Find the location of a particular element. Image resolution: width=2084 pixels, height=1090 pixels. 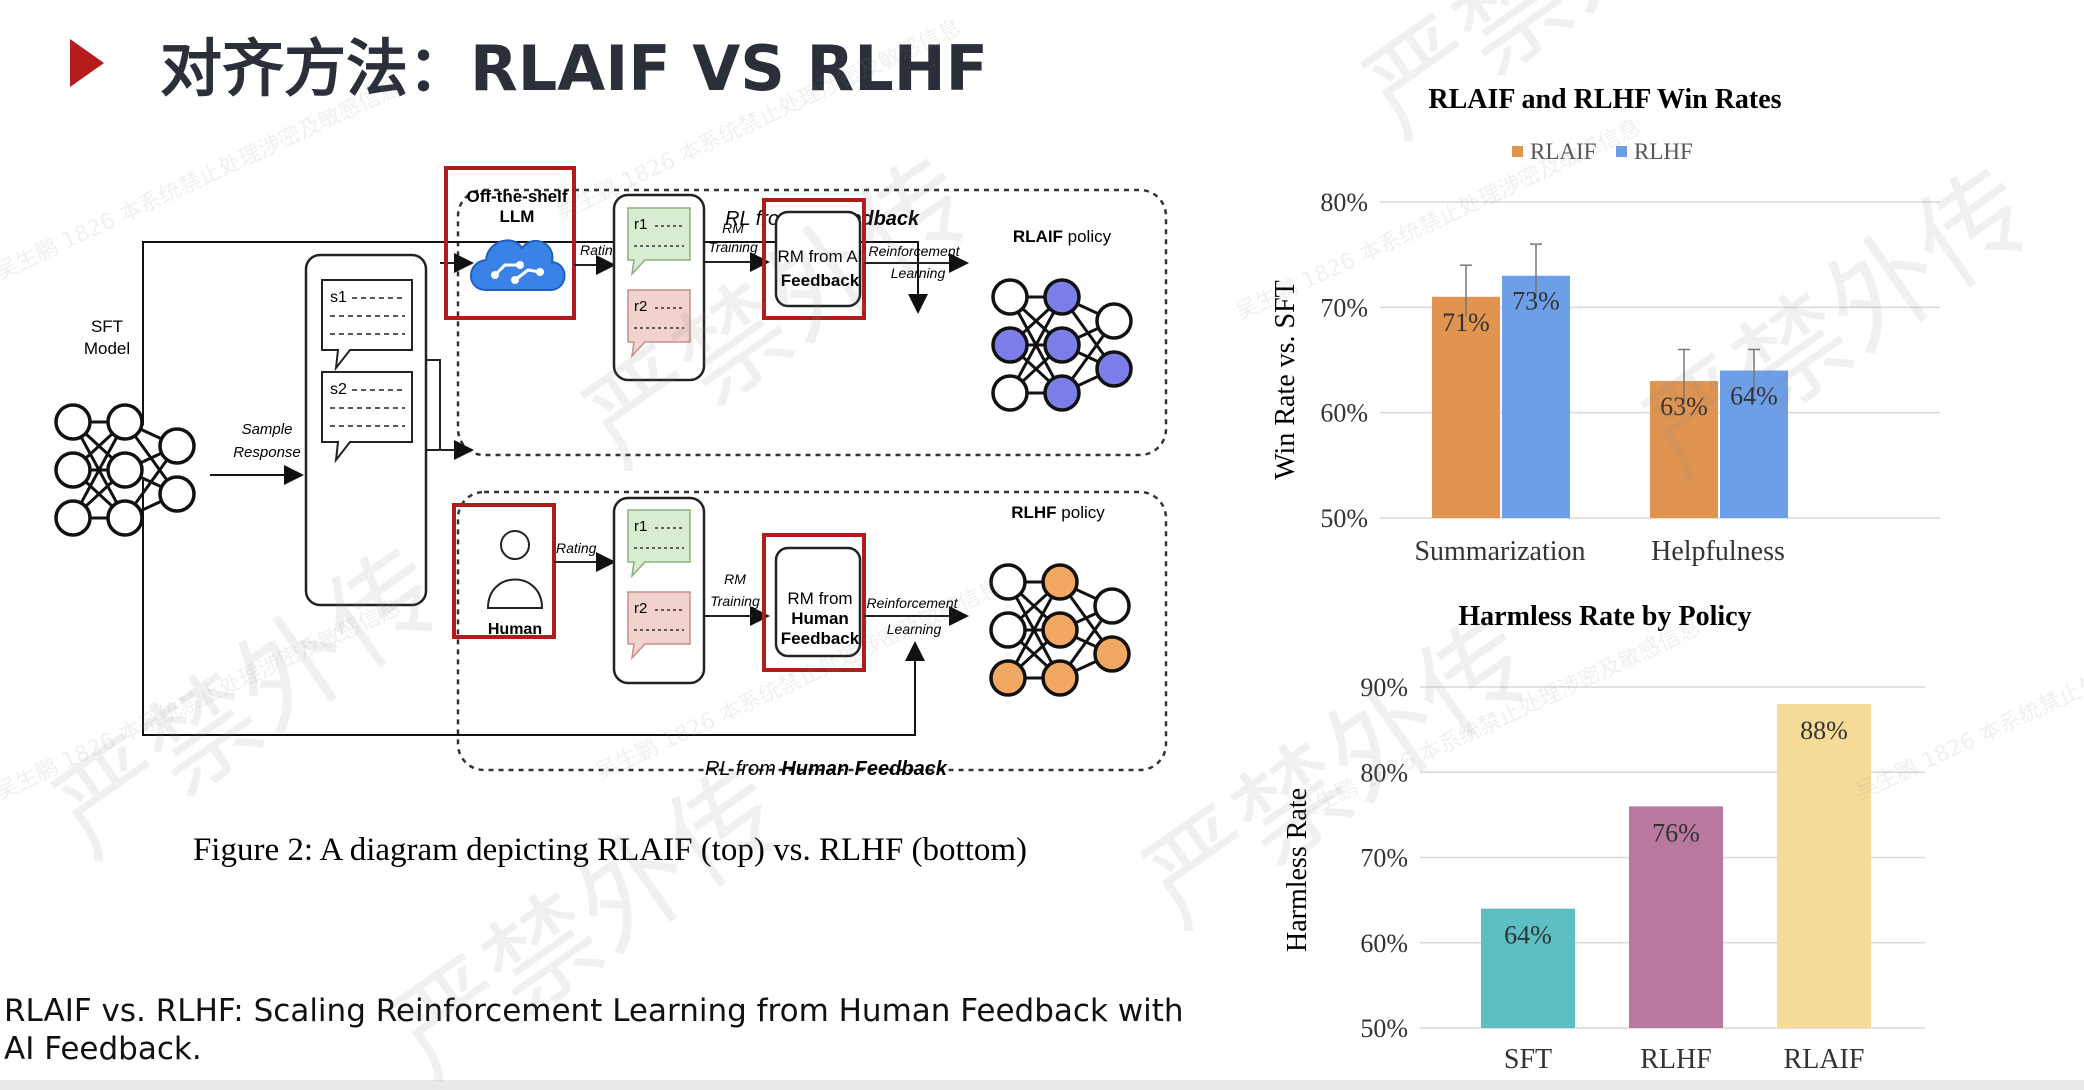

sample-response-label-line1: Sample is located at coordinates (267, 429).